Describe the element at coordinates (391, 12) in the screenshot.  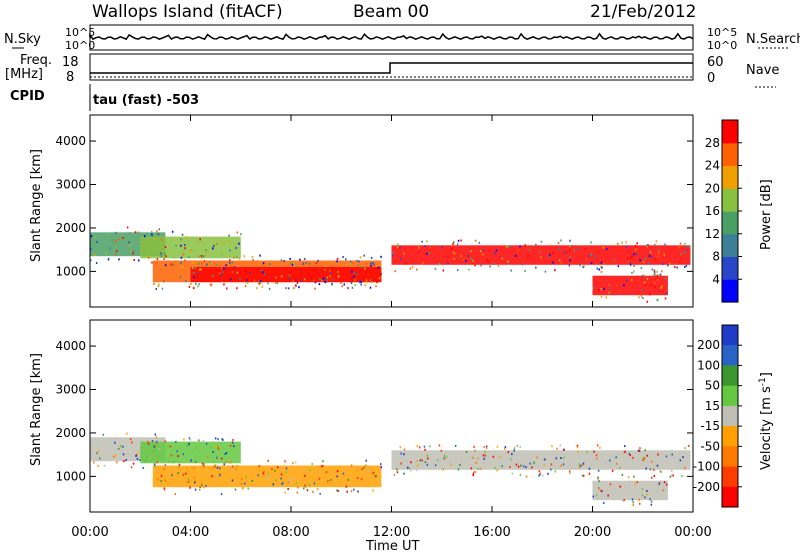
I see `beam-title: Beam 00` at that location.